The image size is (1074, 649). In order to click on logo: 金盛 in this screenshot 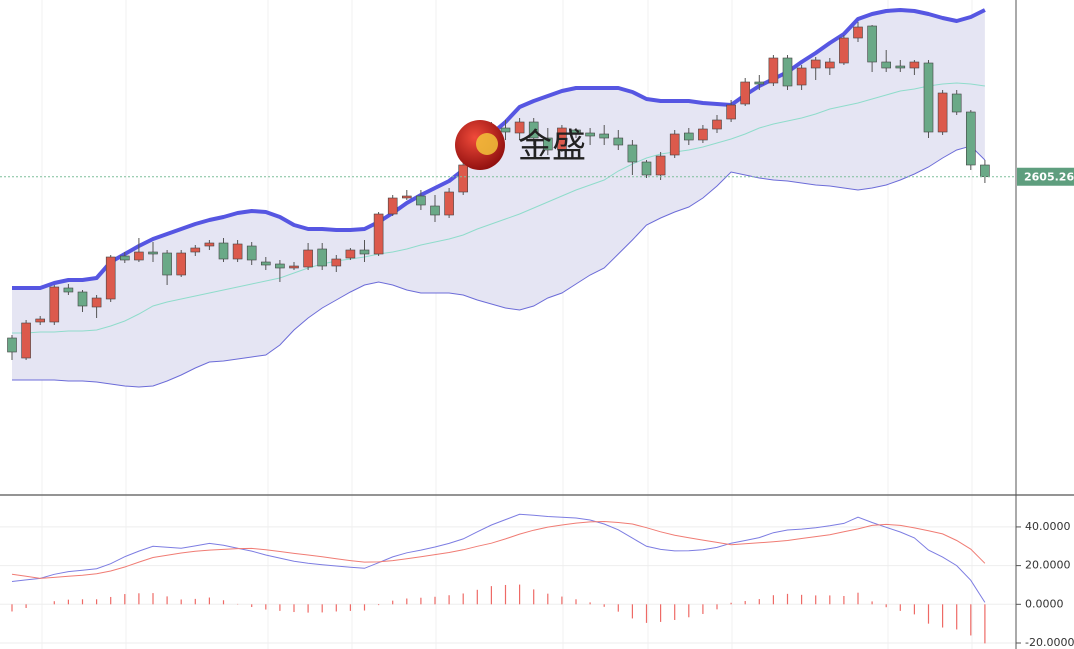, I will do `click(520, 145)`.